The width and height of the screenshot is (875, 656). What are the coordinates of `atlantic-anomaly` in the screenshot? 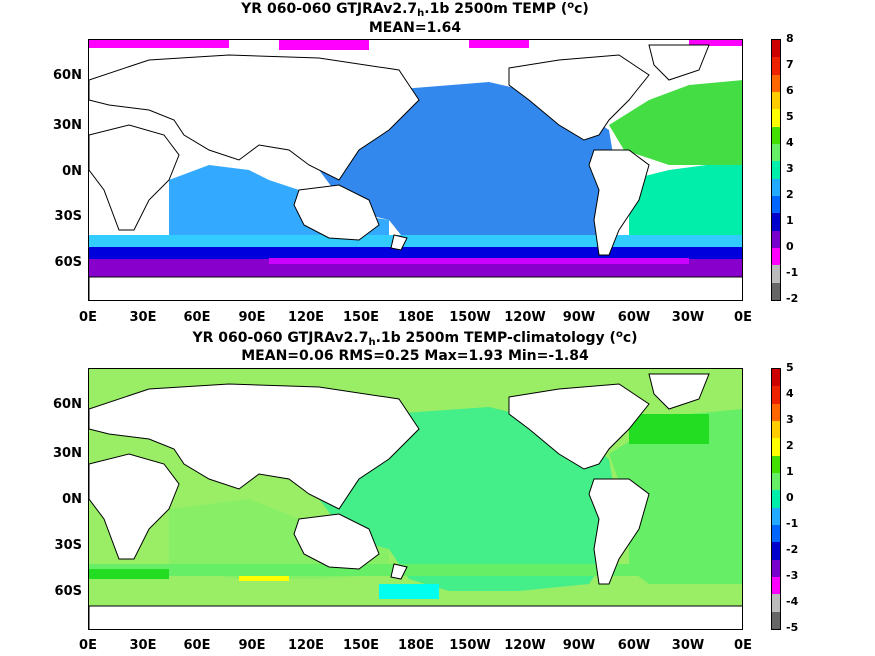 It's located at (675, 496).